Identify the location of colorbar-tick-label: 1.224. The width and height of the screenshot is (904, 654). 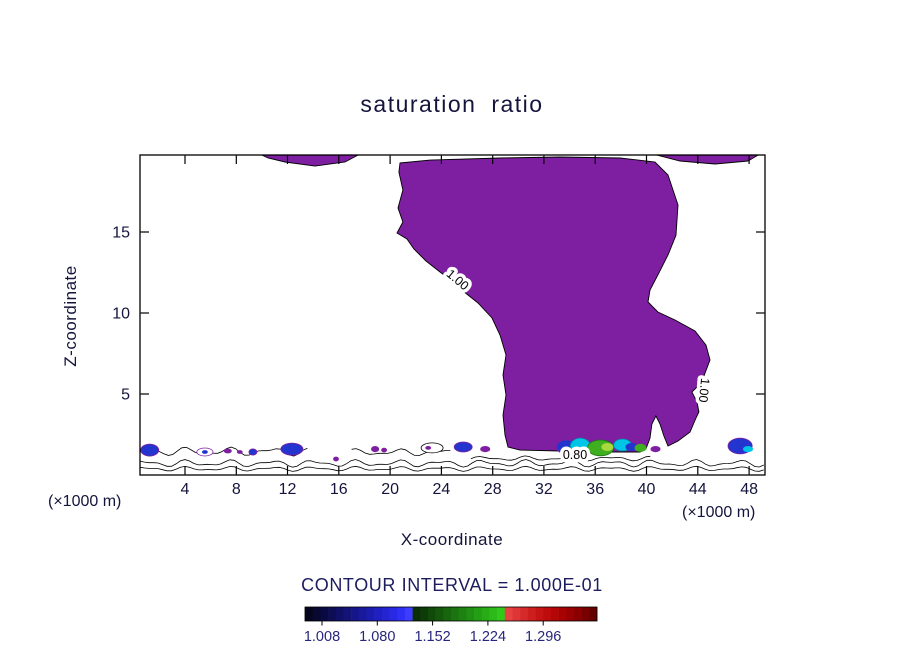
(488, 637).